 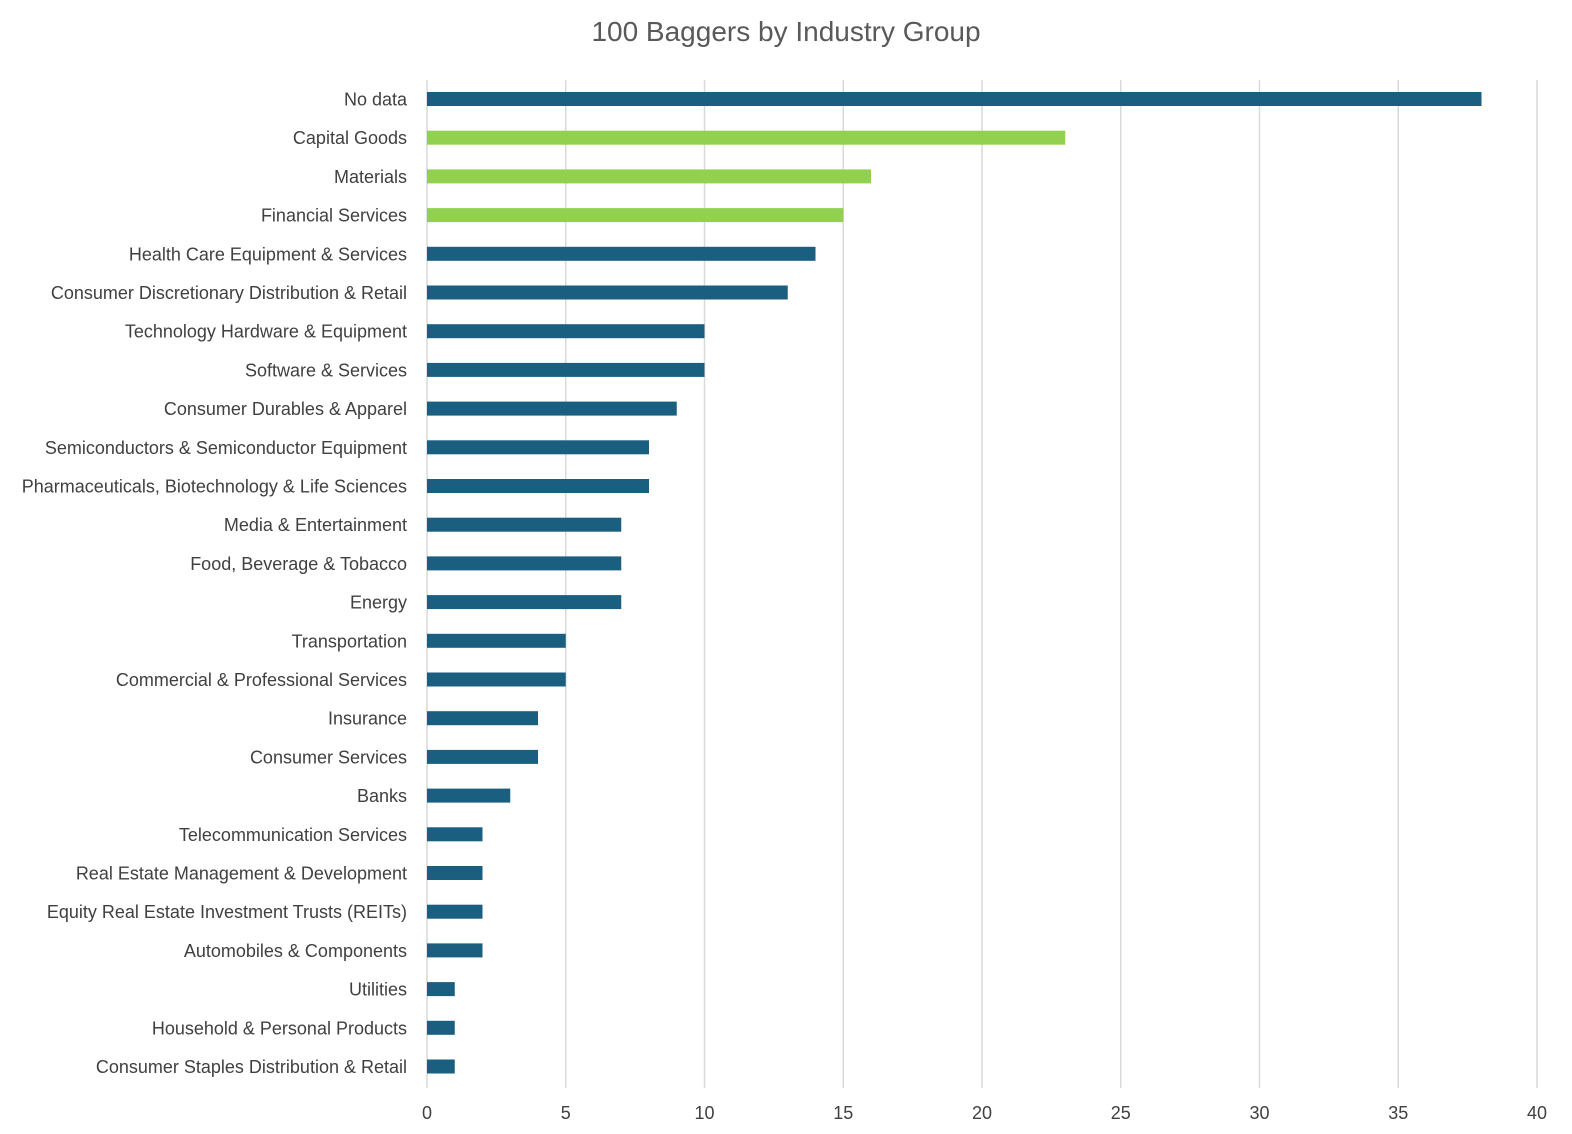 What do you see at coordinates (704, 1113) in the screenshot?
I see `x-tick-label: 10` at bounding box center [704, 1113].